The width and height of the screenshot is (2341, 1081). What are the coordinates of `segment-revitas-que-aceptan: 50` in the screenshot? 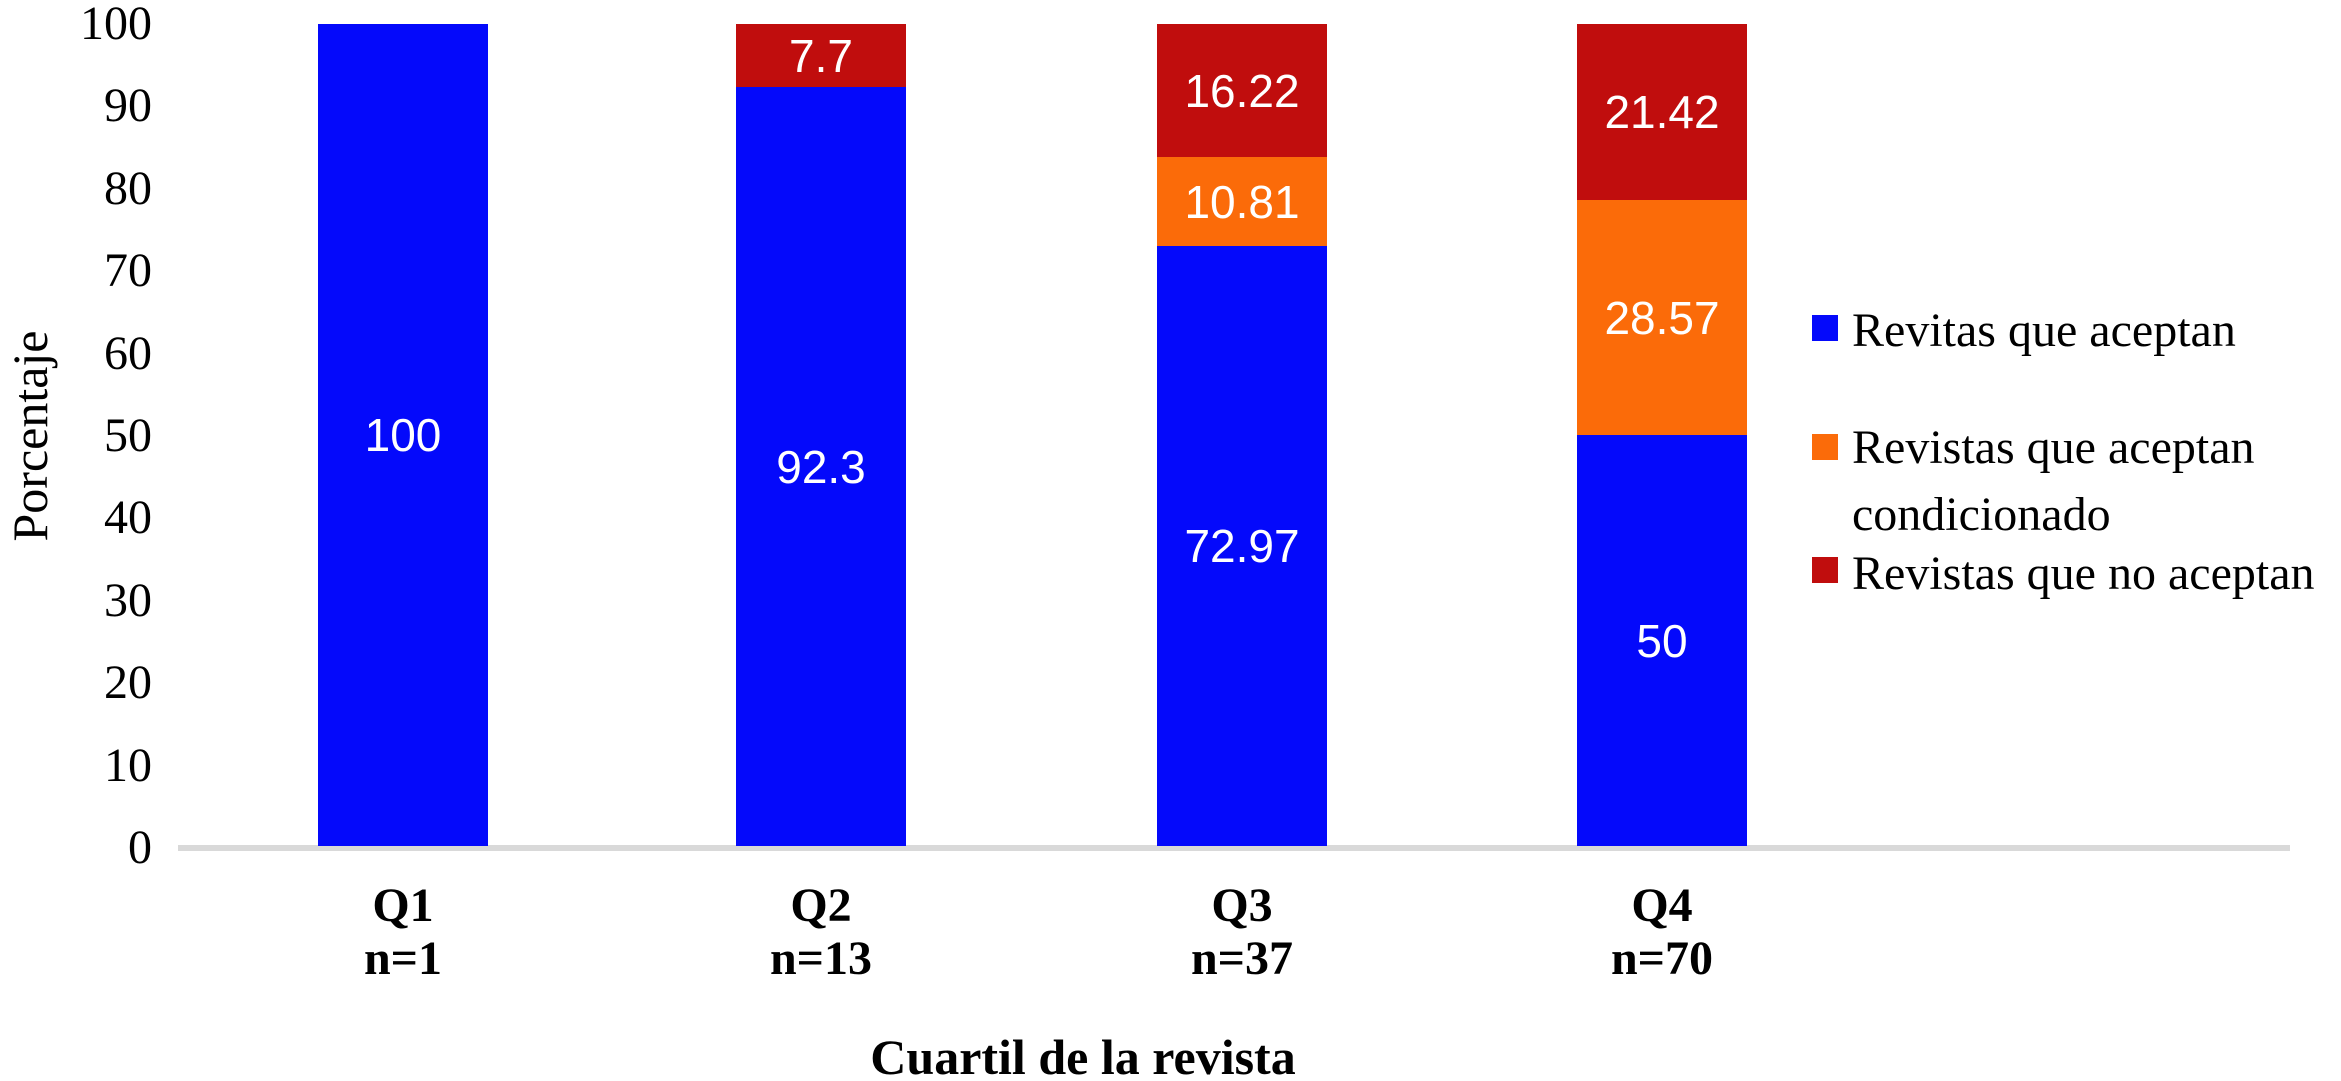 It's located at (1662, 640).